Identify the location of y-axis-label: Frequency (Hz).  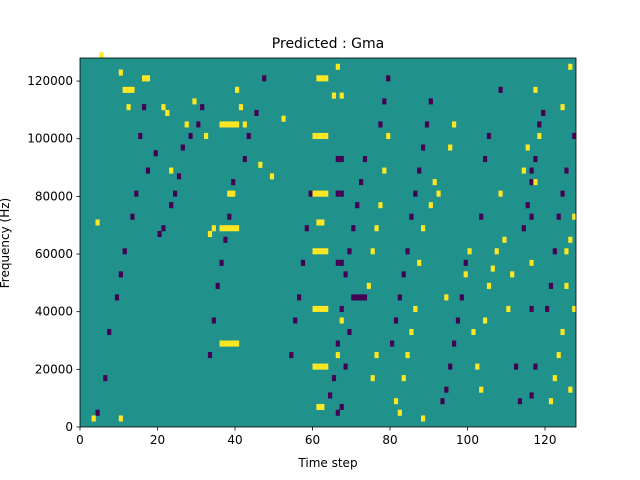
(6, 243).